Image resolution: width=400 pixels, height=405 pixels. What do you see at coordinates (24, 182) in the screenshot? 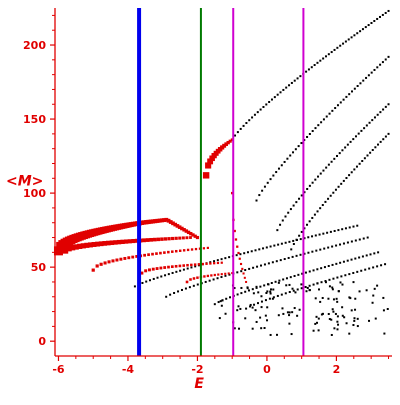
I see `y-axis-label: <M>` at bounding box center [24, 182].